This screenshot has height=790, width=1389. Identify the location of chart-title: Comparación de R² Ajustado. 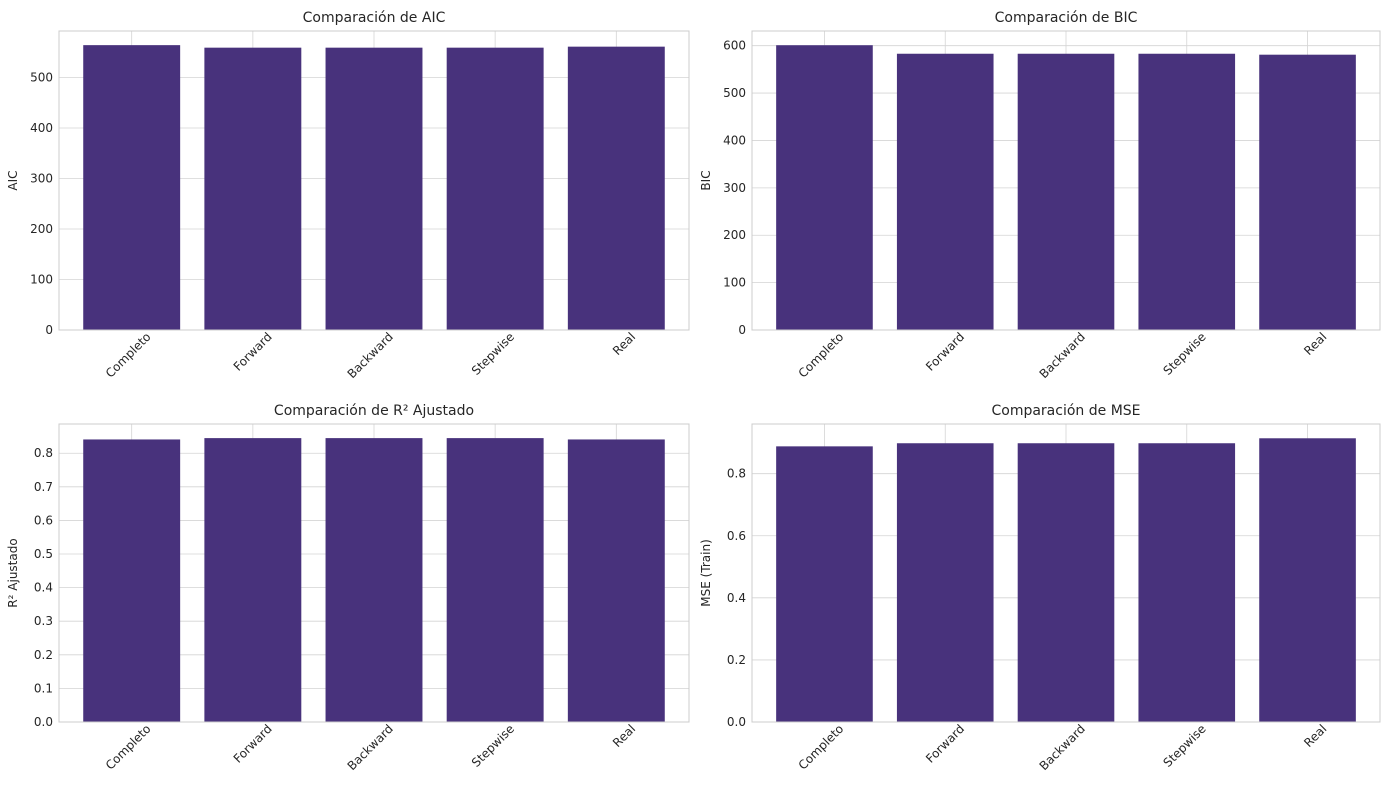
(374, 411).